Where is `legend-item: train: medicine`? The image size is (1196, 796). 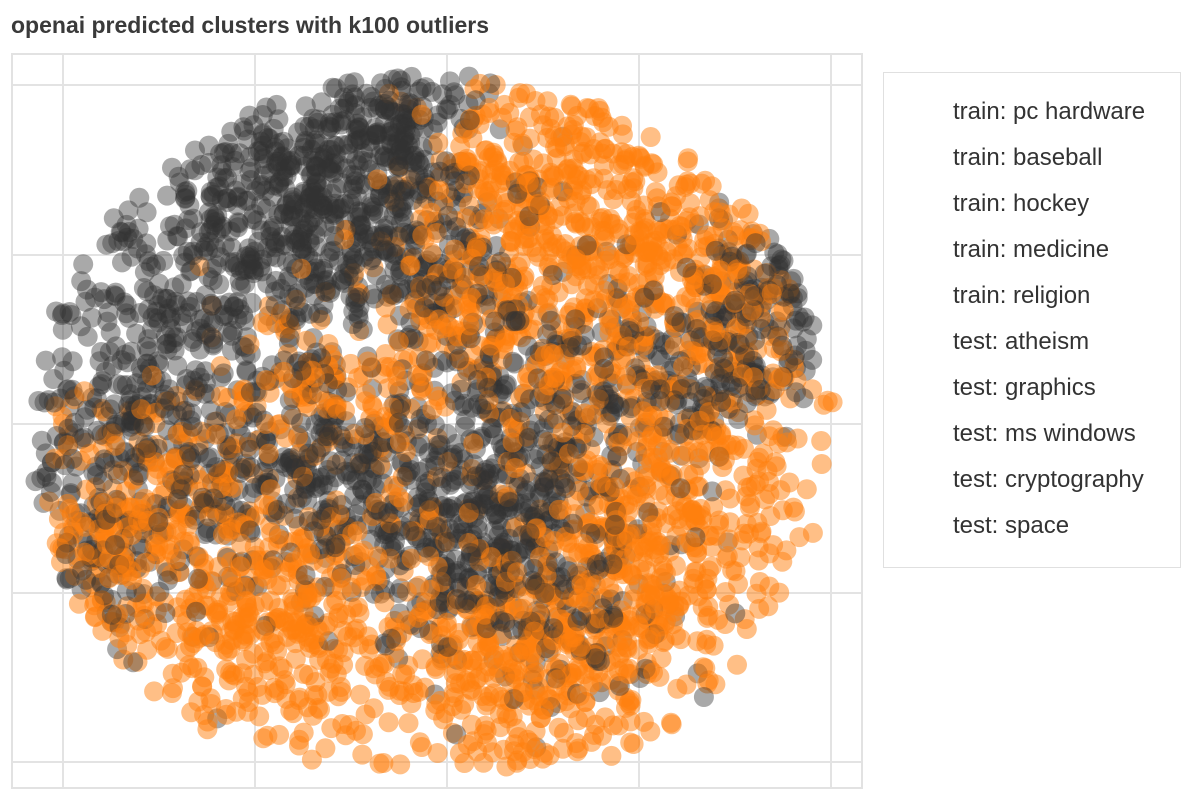 legend-item: train: medicine is located at coordinates (1032, 258).